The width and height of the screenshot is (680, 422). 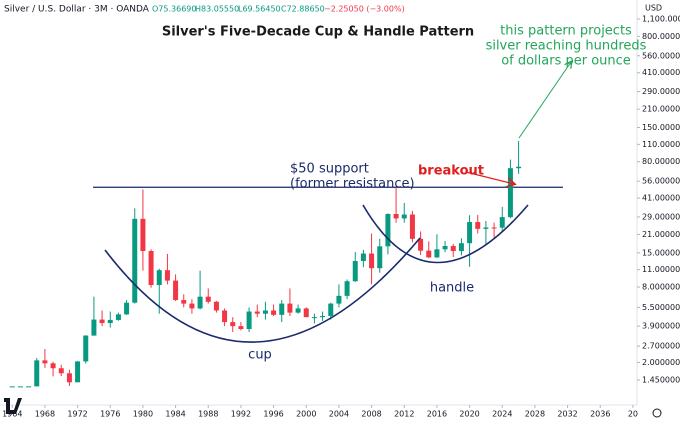 I want to click on x-tick-label: 1980, so click(x=143, y=414).